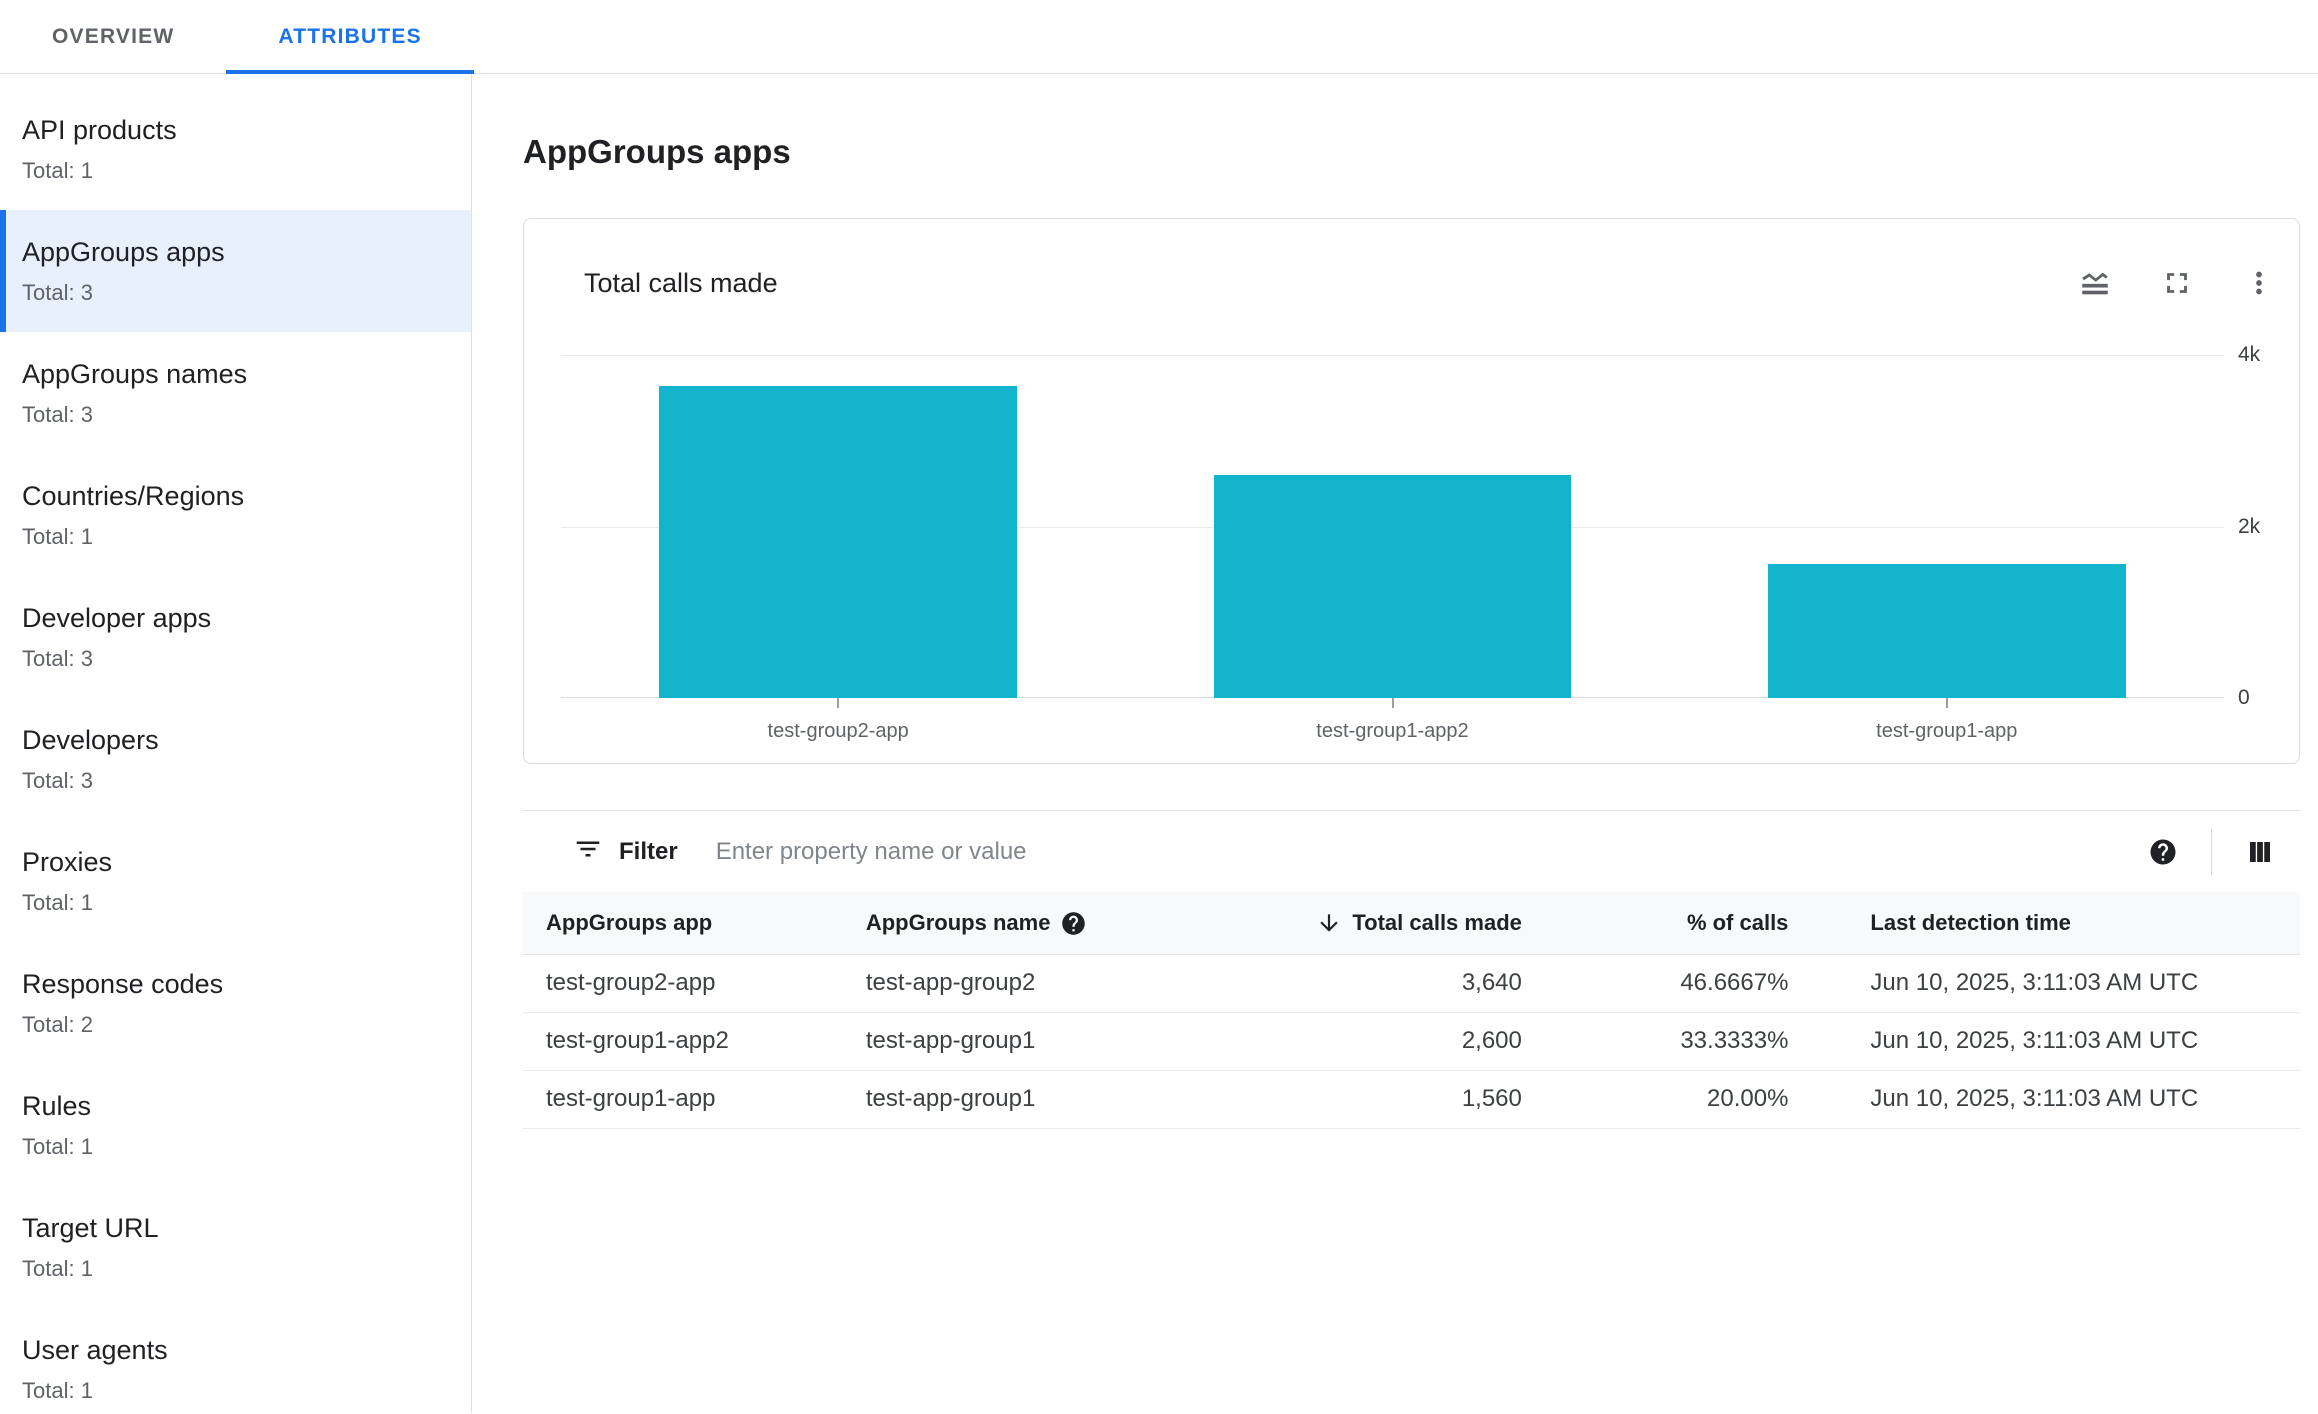 This screenshot has height=1414, width=2318. What do you see at coordinates (235, 1125) in the screenshot?
I see `sidebar-item-rules: Rules Total: 1` at bounding box center [235, 1125].